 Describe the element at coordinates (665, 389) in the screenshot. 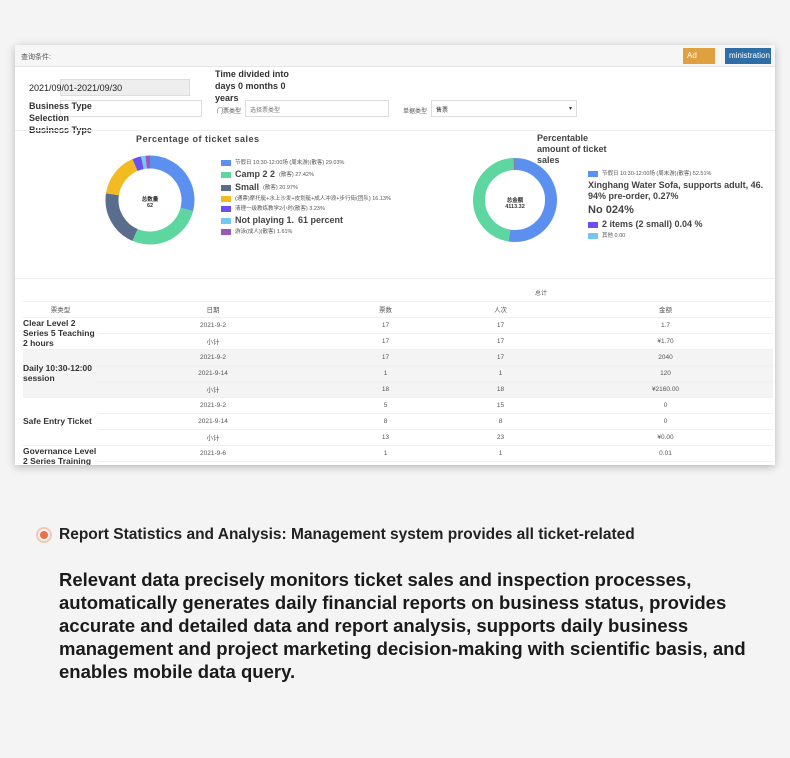

I see `table-cell: ¥2160.00` at that location.